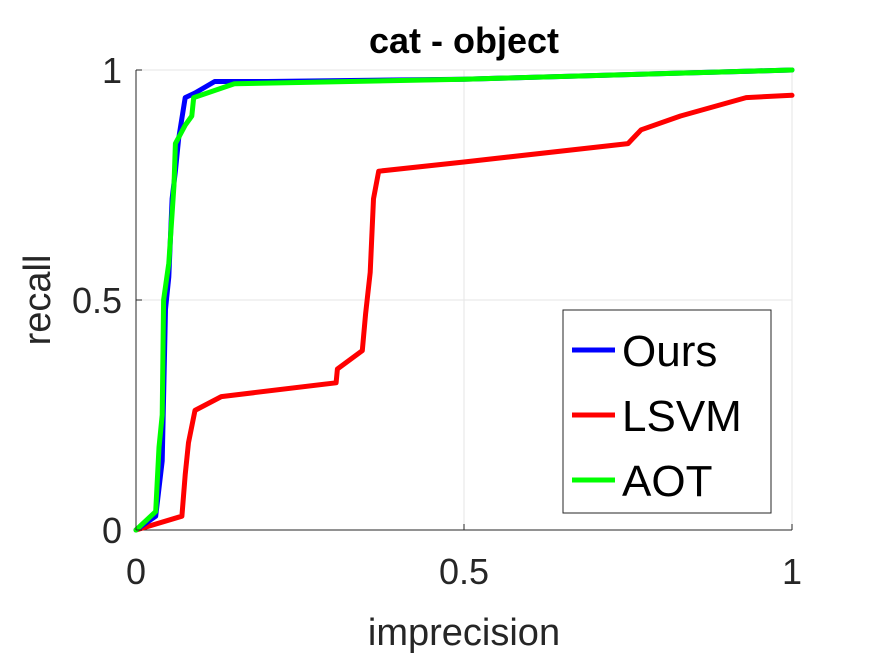 This screenshot has width=875, height=656. I want to click on x-tick-label: 0, so click(136, 571).